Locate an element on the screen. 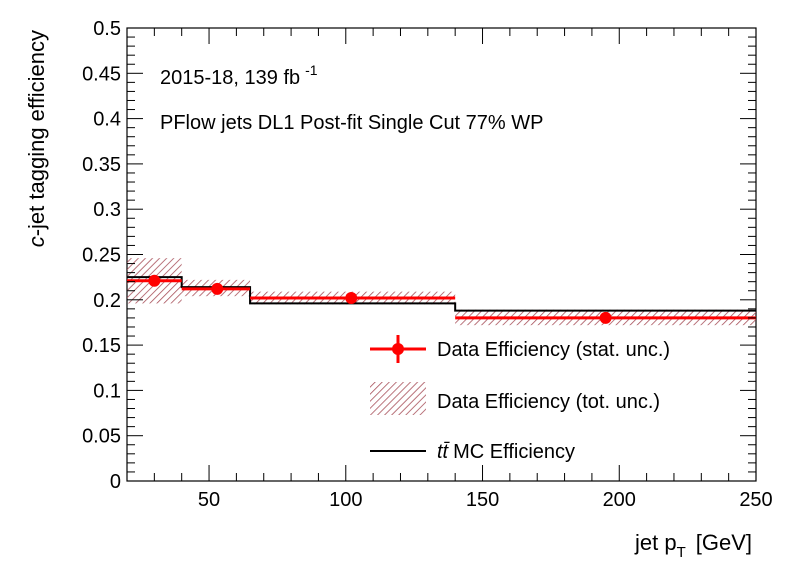 The width and height of the screenshot is (796, 572). y-tick-label: 0.3 is located at coordinates (107, 210).